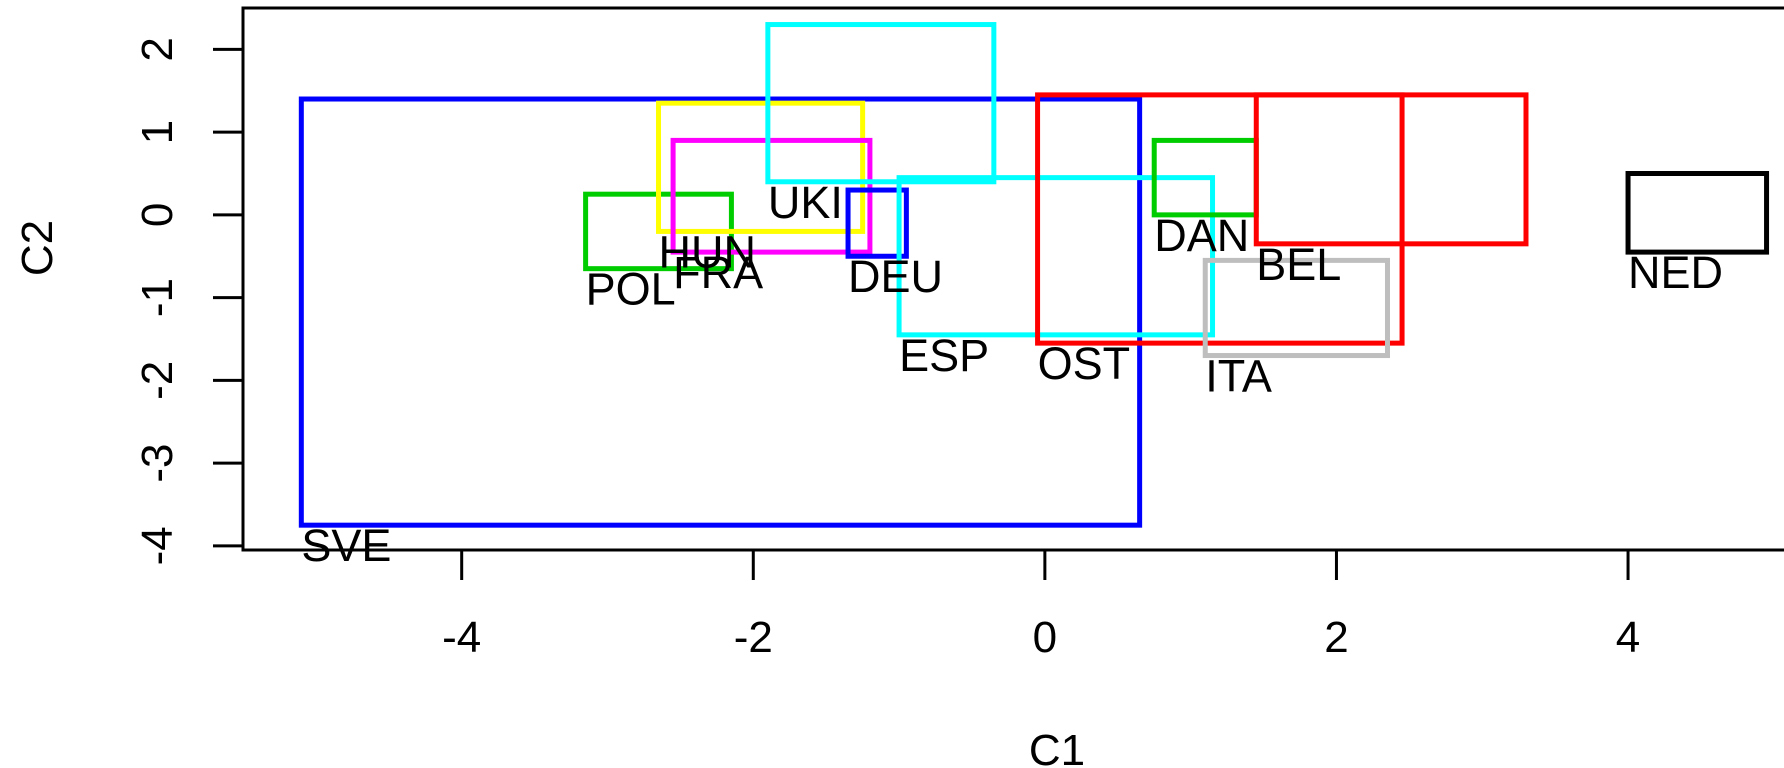 The width and height of the screenshot is (1784, 768). What do you see at coordinates (1296, 308) in the screenshot?
I see `rect-ita` at bounding box center [1296, 308].